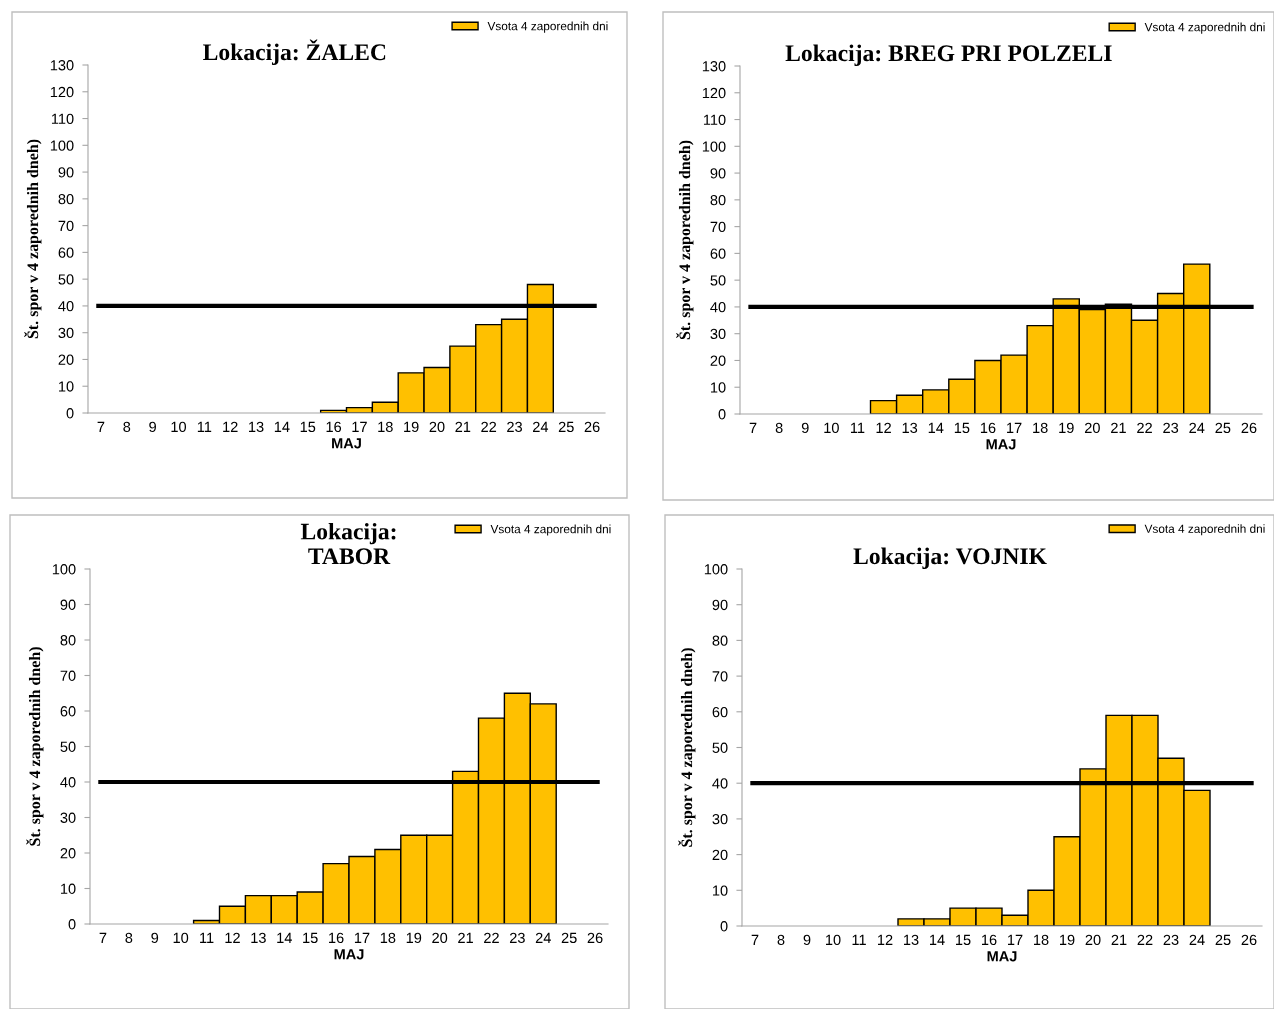  Describe the element at coordinates (284, 937) in the screenshot. I see `x-tick-label: 14` at that location.